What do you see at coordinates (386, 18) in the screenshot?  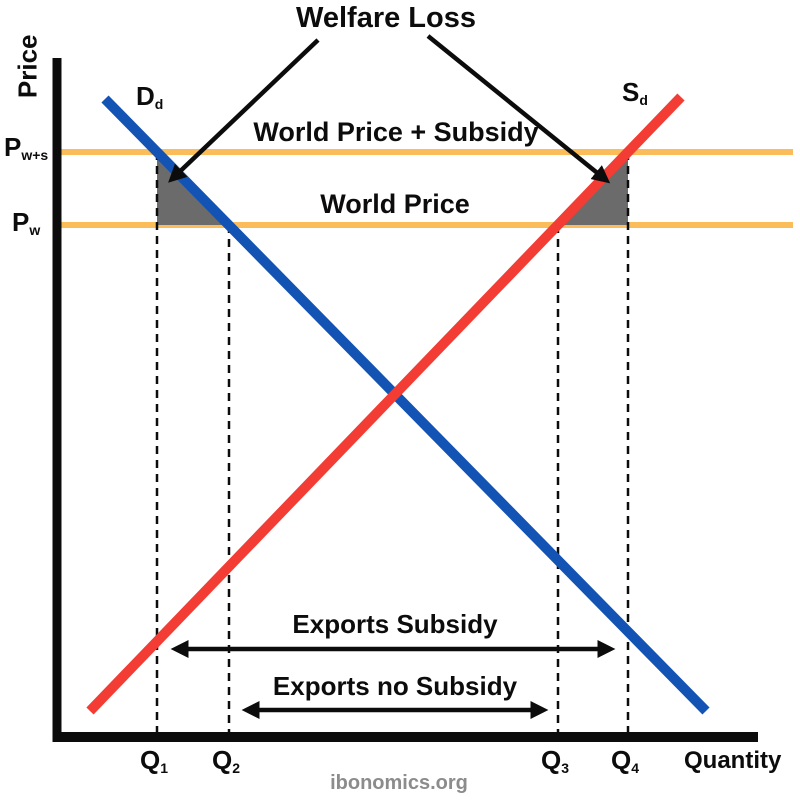 I see `welfare-loss-label: Welfare Loss` at bounding box center [386, 18].